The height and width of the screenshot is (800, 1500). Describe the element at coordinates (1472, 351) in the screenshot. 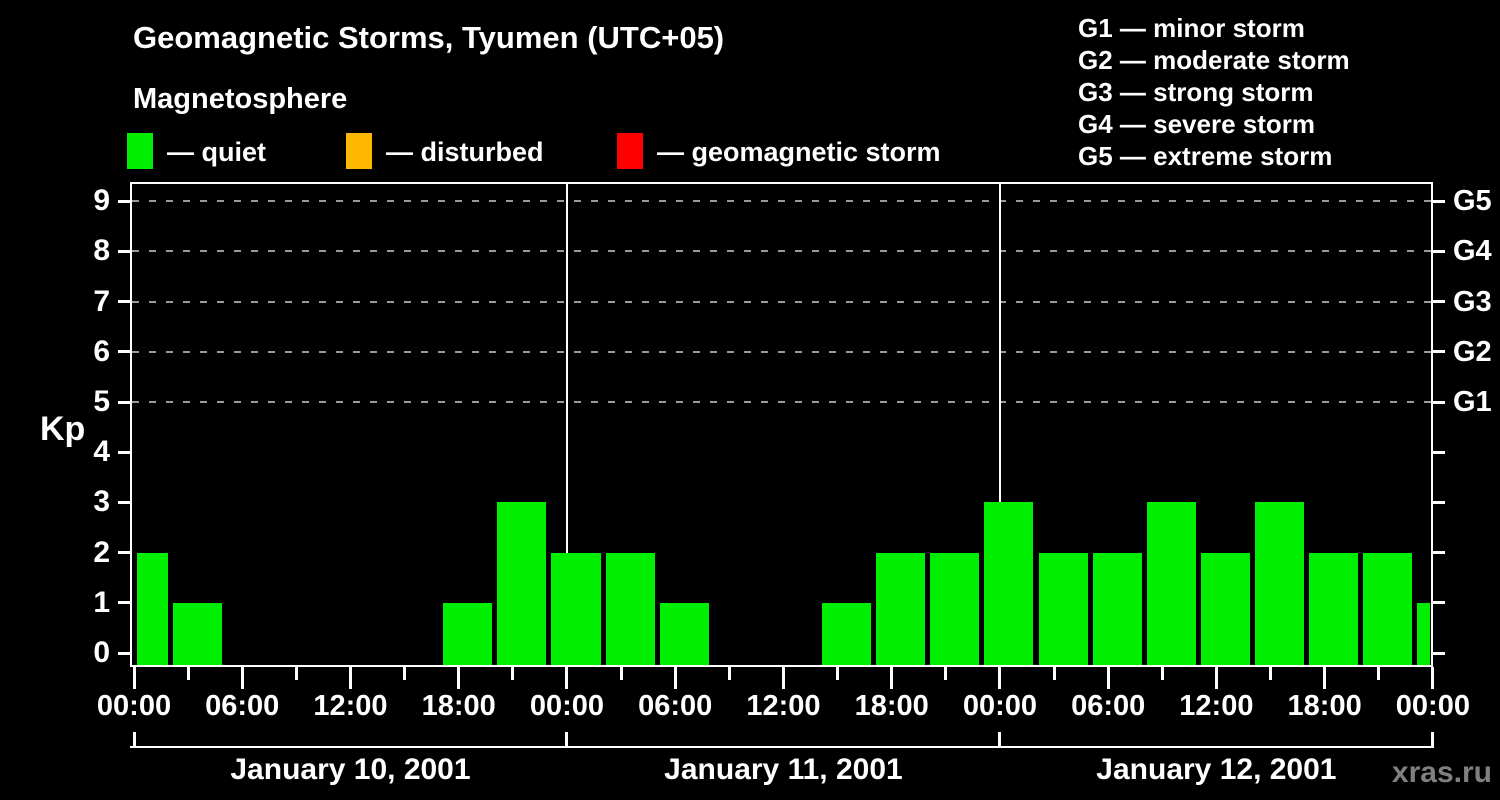

I see `g-level-label: G2` at that location.